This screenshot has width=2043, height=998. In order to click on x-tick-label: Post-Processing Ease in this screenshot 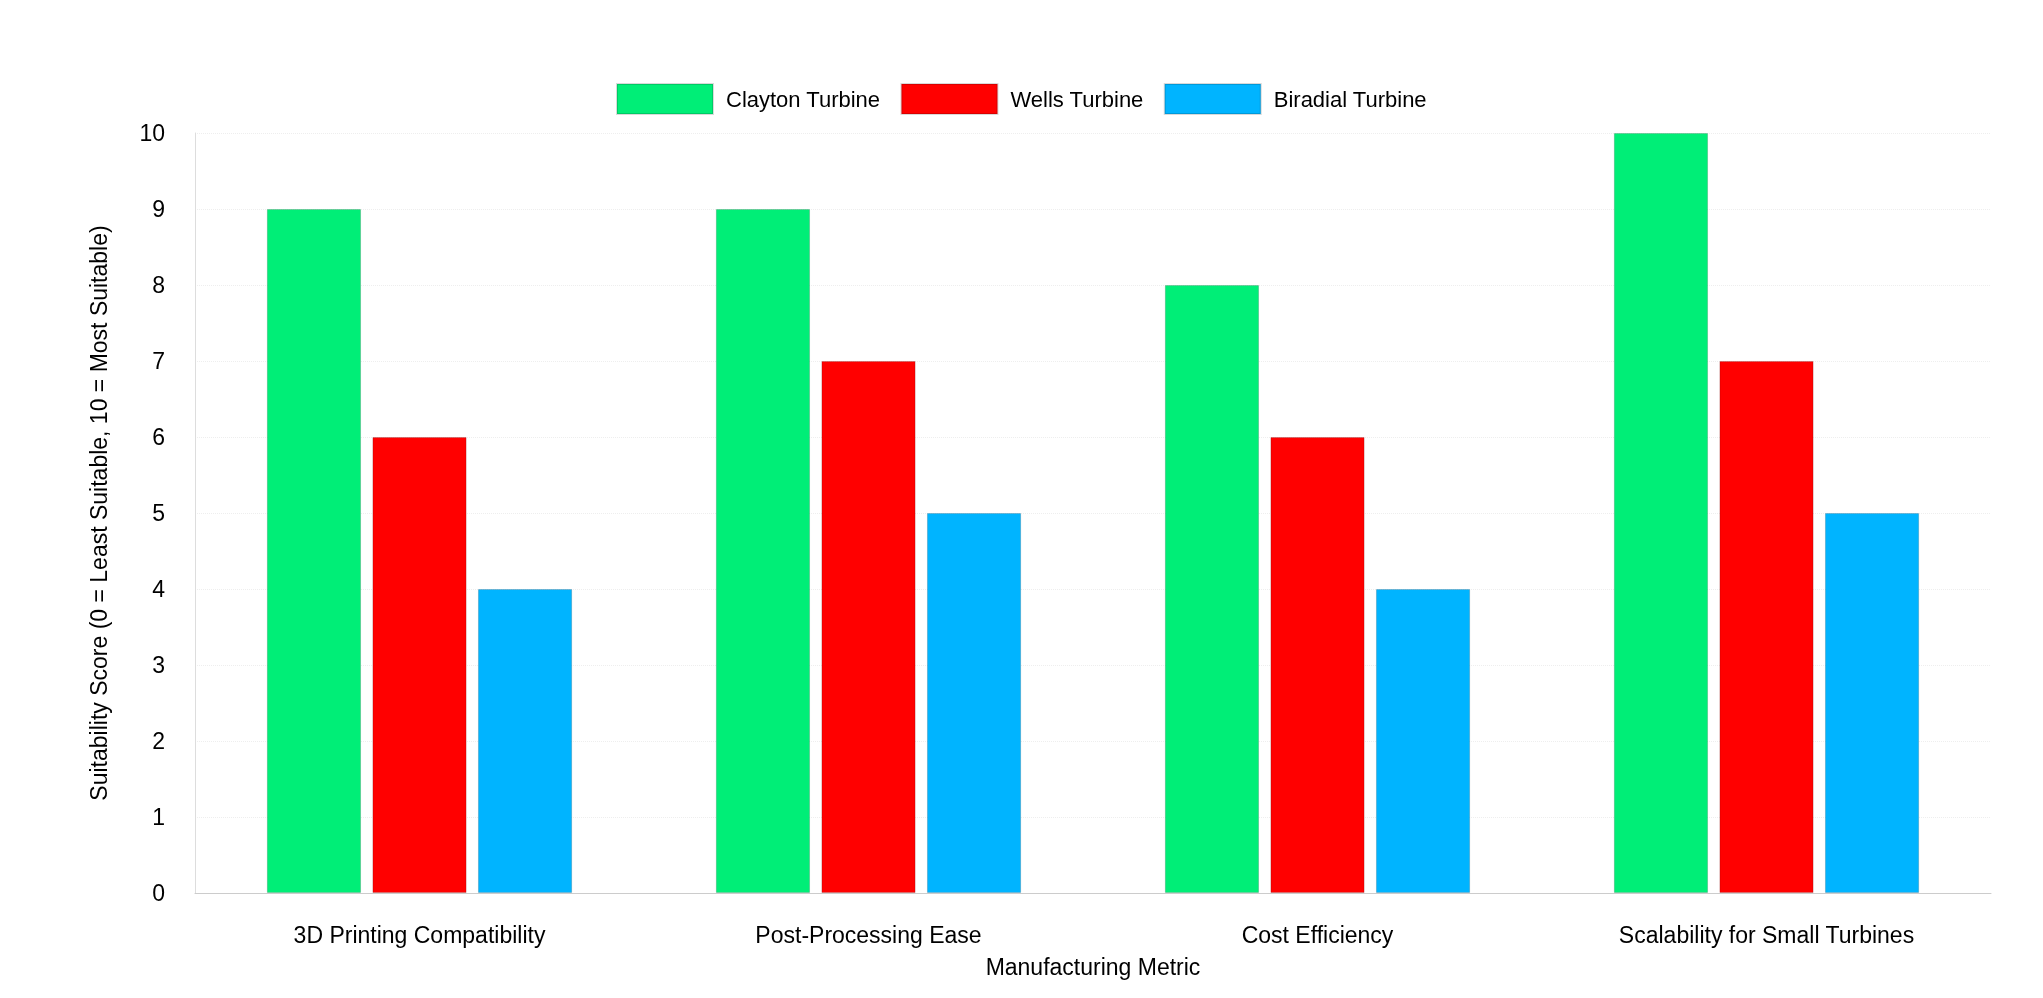, I will do `click(868, 934)`.